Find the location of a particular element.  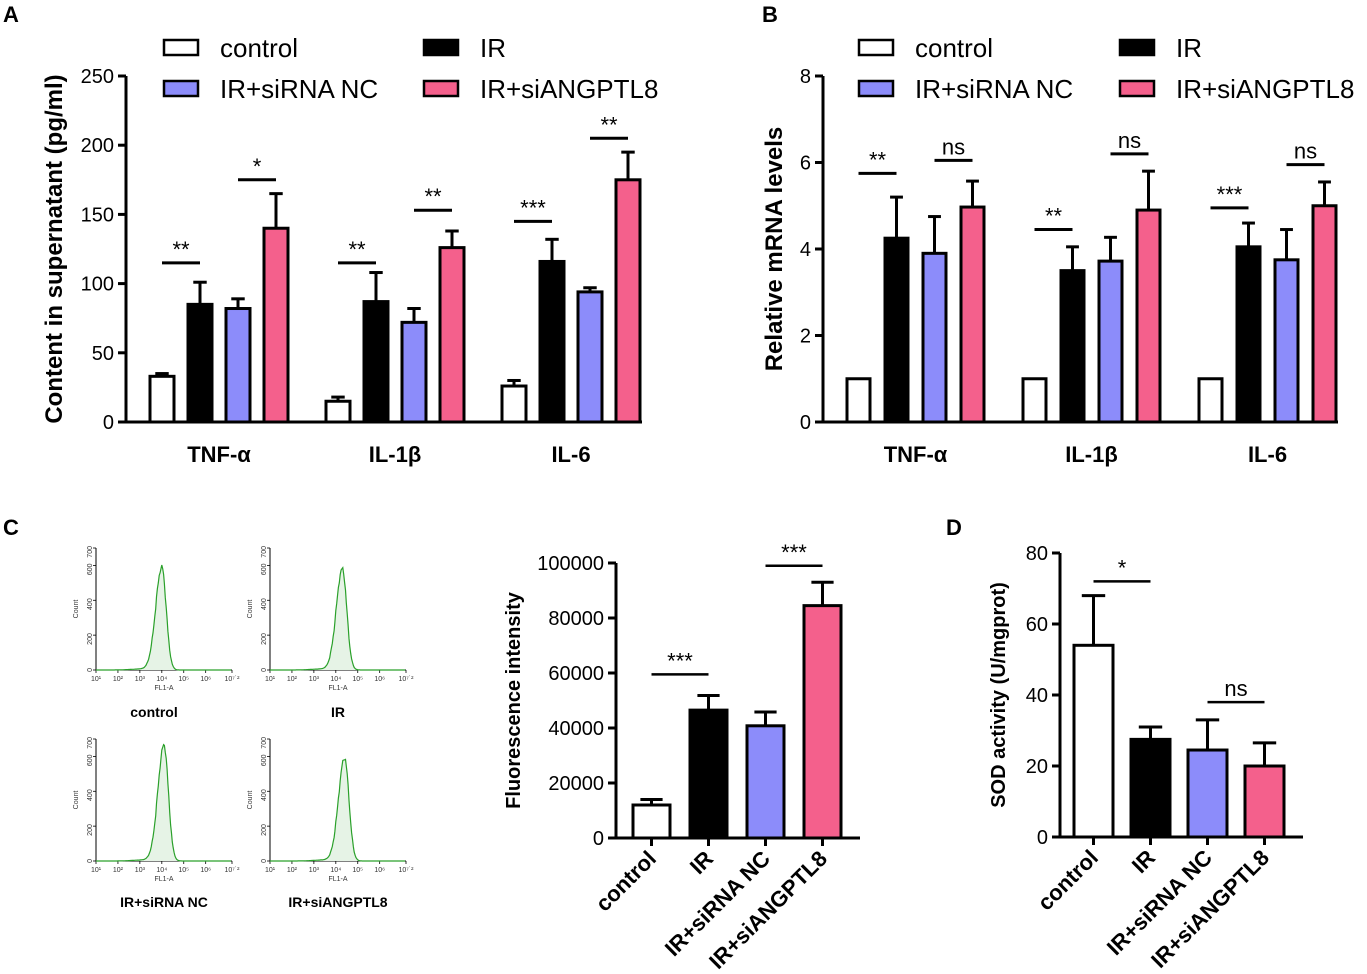

y-tick-label: 20000 is located at coordinates (576, 784).